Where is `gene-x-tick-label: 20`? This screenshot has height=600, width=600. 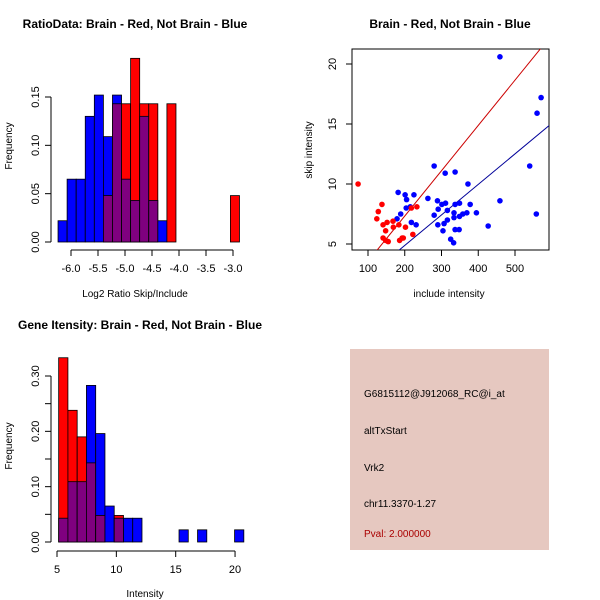 gene-x-tick-label: 20 is located at coordinates (235, 570).